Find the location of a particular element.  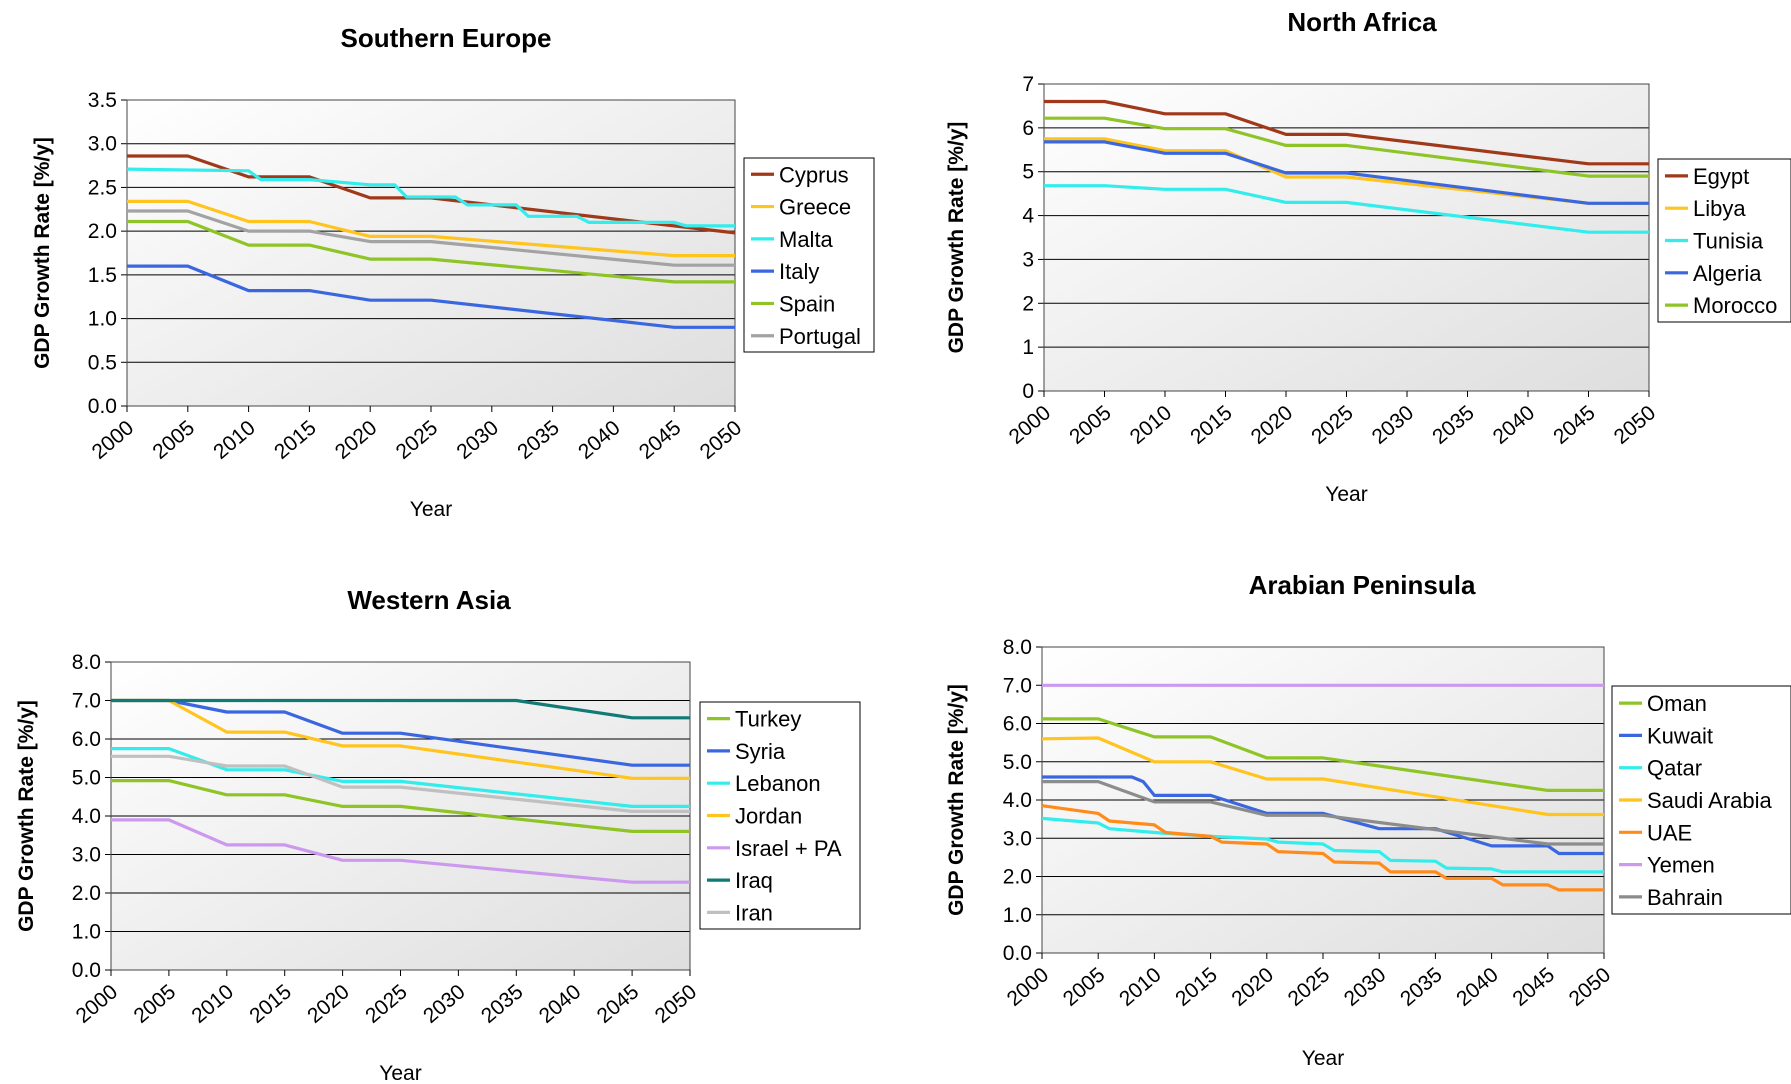

series-line-italy is located at coordinates (431, 296).